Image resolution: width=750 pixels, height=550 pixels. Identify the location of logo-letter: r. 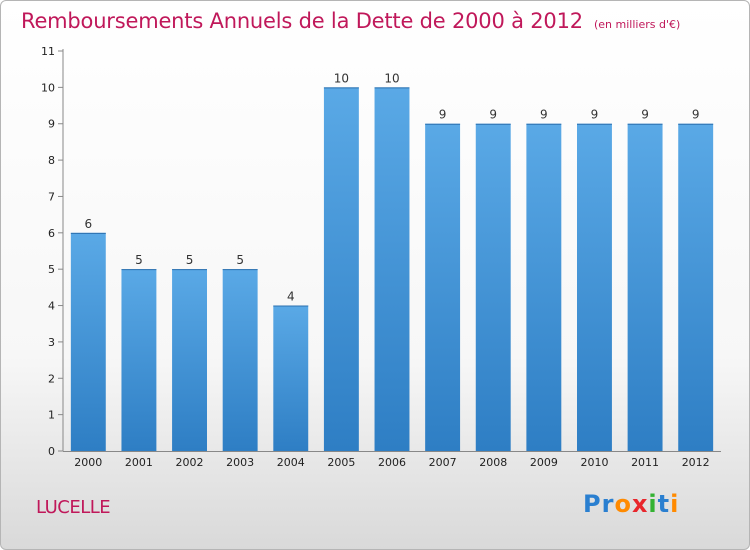
(608, 504).